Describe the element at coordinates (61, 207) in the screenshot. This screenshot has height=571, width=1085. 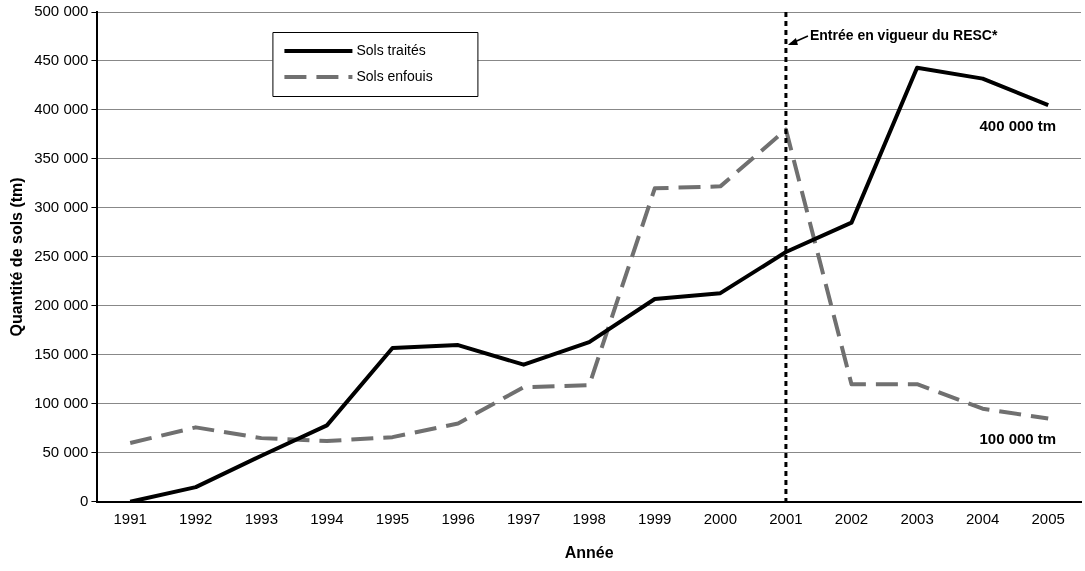
I see `y-tick-label: 300 000` at that location.